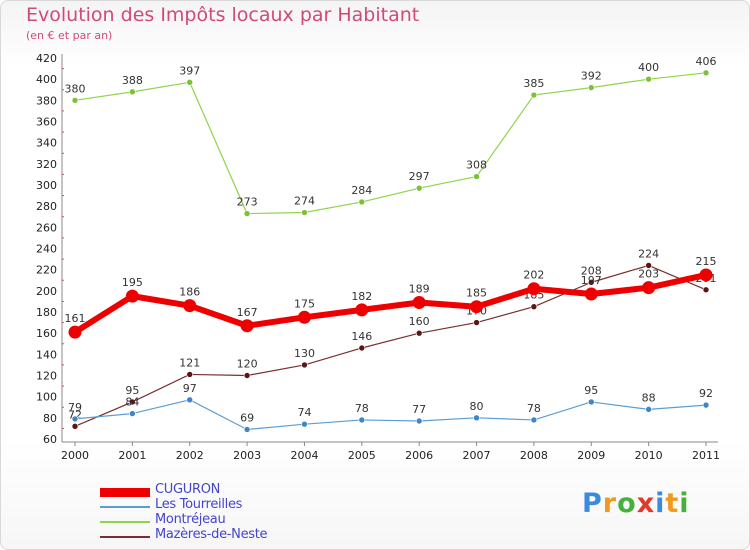  What do you see at coordinates (476, 293) in the screenshot?
I see `data-label-cuguron: 185` at bounding box center [476, 293].